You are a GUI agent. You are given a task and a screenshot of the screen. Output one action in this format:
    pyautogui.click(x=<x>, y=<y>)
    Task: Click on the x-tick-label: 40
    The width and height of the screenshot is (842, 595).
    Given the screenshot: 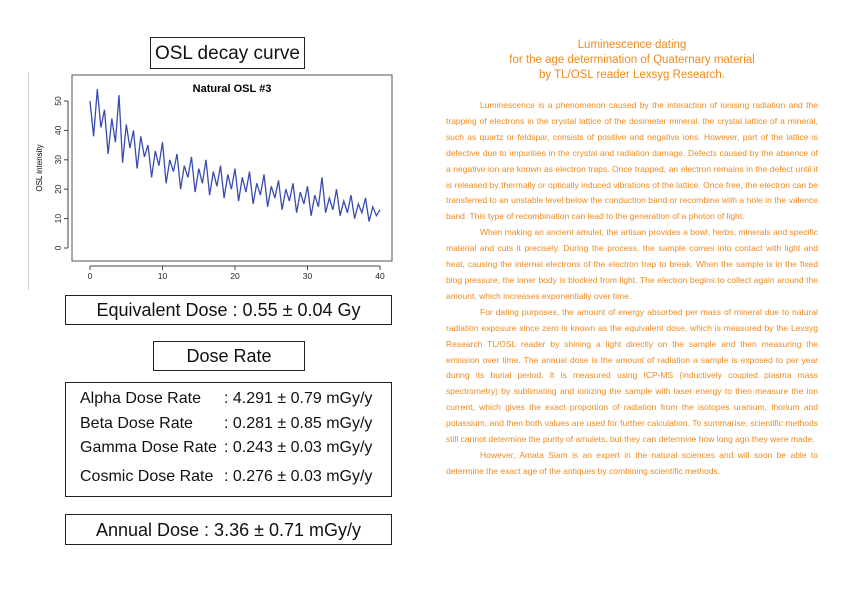 What is the action you would take?
    pyautogui.click(x=380, y=276)
    